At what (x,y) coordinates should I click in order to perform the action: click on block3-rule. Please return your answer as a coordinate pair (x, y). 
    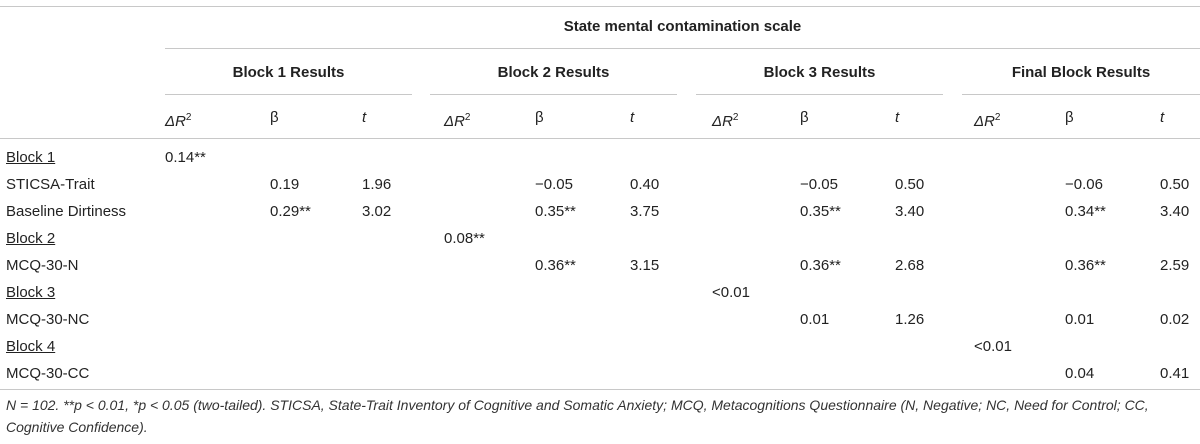
    Looking at the image, I should click on (819, 94).